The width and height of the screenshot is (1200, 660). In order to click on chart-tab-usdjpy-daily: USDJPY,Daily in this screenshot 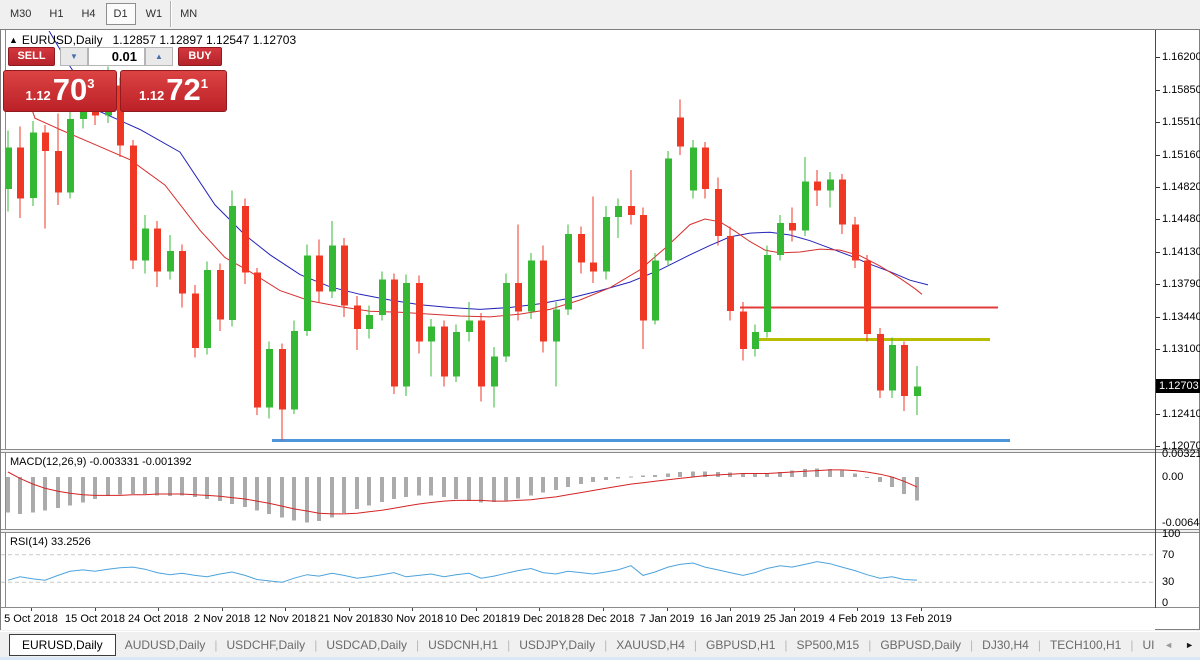, I will do `click(557, 644)`.